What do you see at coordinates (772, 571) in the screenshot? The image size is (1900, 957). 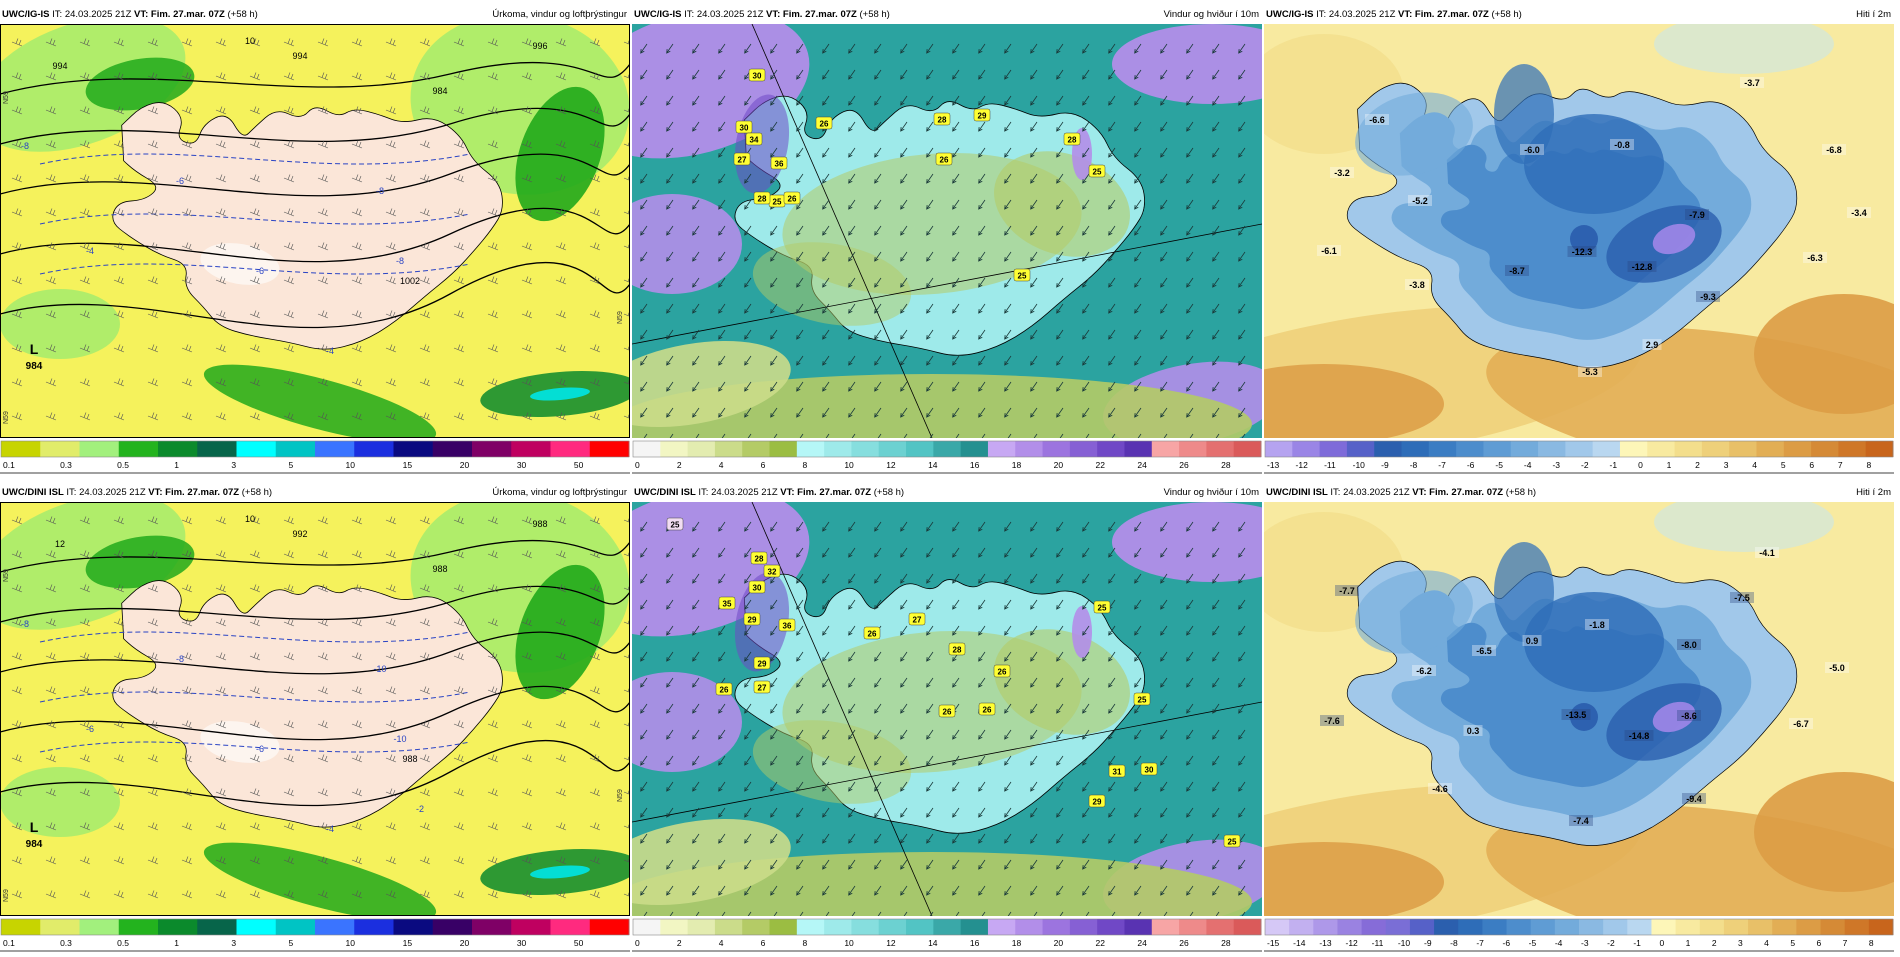 I see `gust-badge: 32` at bounding box center [772, 571].